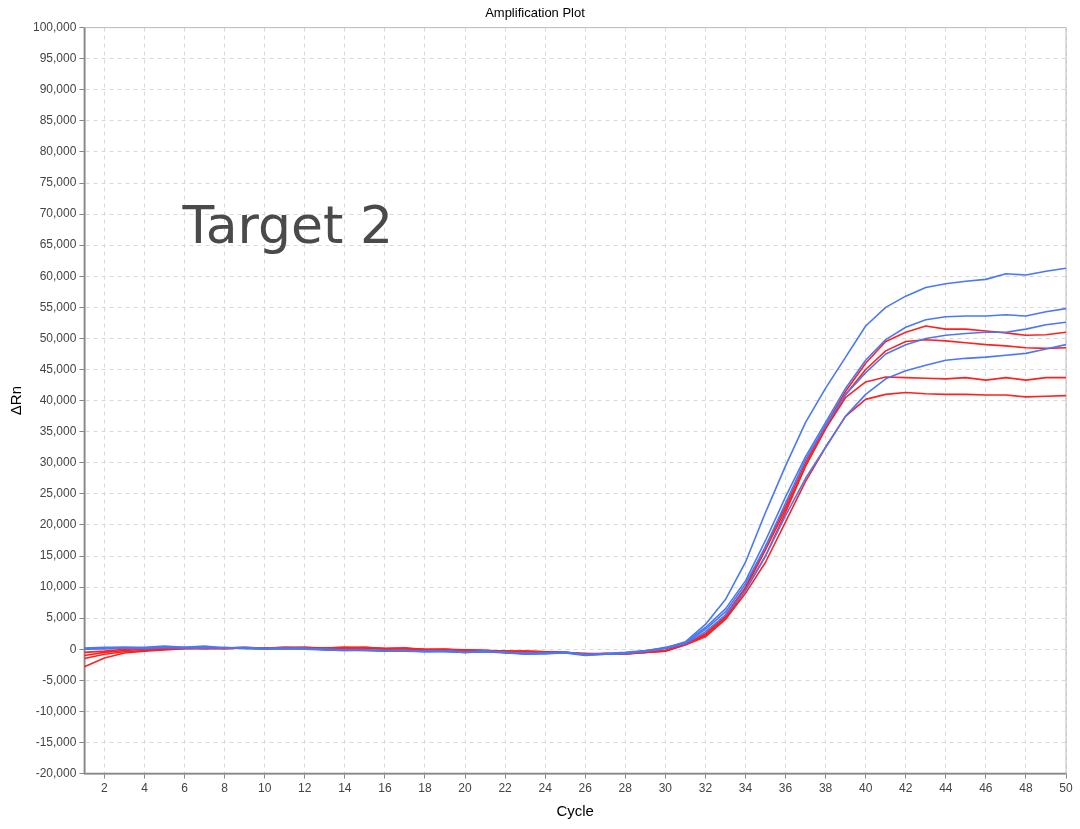  Describe the element at coordinates (906, 788) in the screenshot. I see `x-tick-label: 42` at that location.